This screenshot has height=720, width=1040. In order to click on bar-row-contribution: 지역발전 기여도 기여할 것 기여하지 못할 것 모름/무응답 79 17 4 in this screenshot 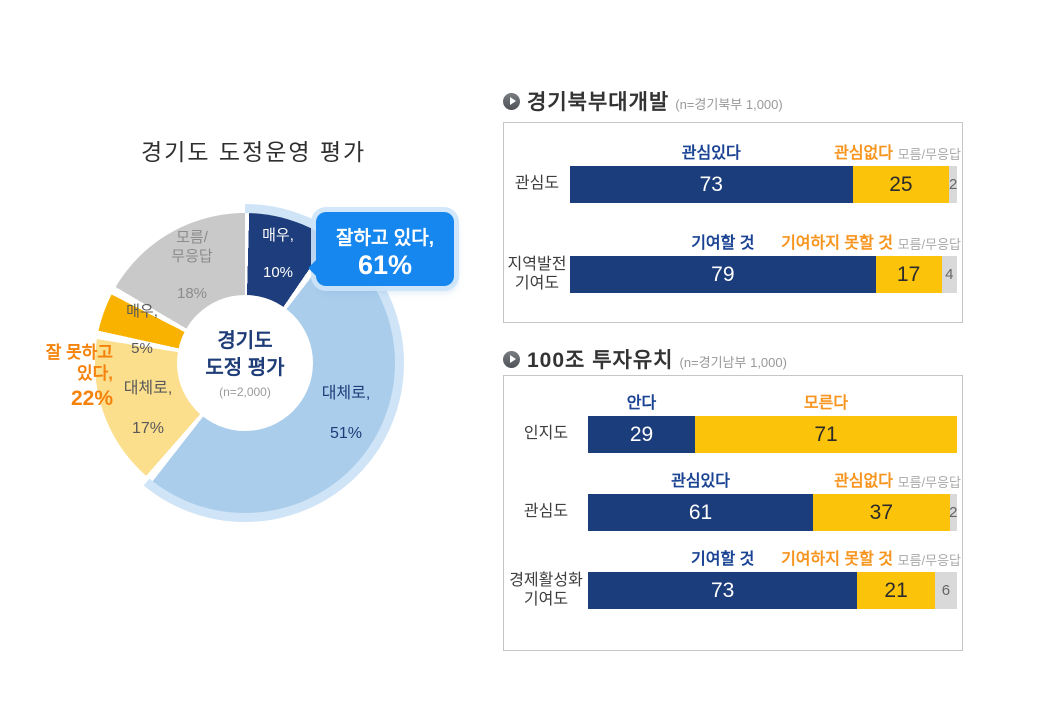, I will do `click(733, 263)`.